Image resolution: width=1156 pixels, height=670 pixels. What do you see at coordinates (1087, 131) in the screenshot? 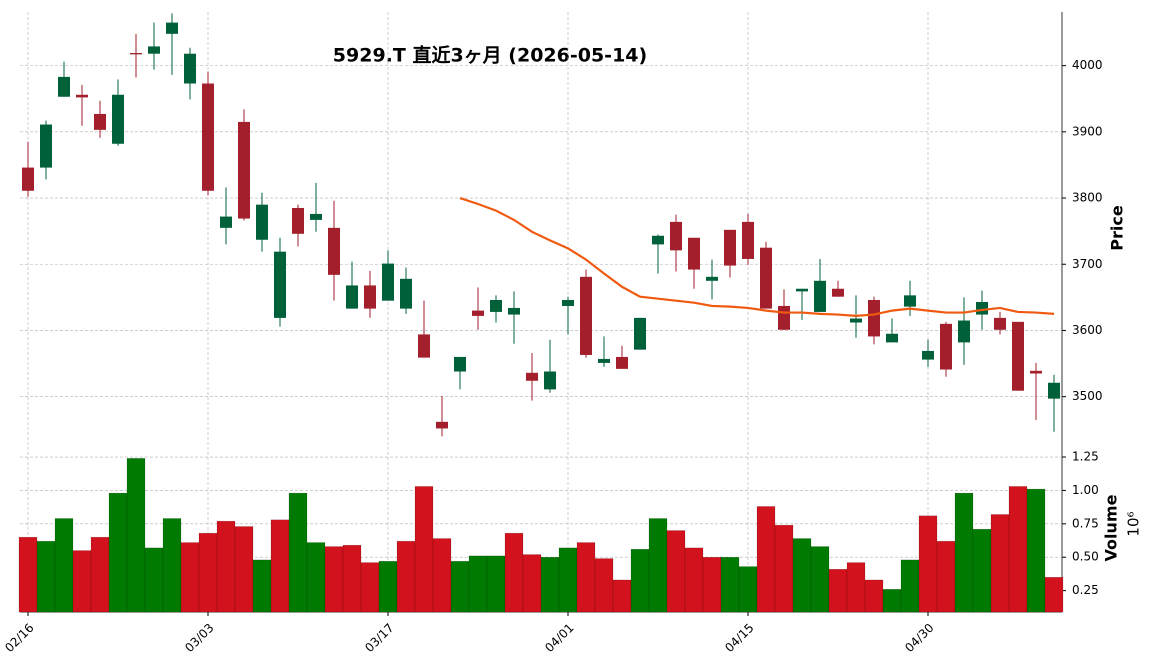
I see `y-tick-label: 3900` at bounding box center [1087, 131].